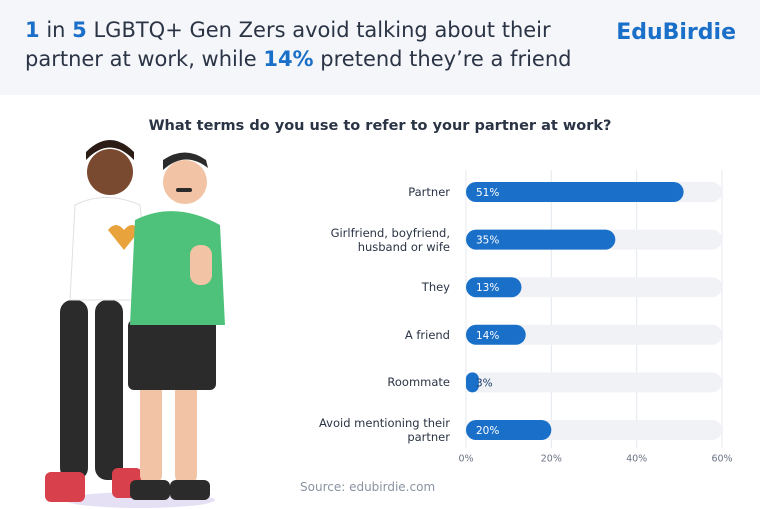 Image resolution: width=760 pixels, height=509 pixels. What do you see at coordinates (79, 30) in the screenshot?
I see `title-part: 5` at bounding box center [79, 30].